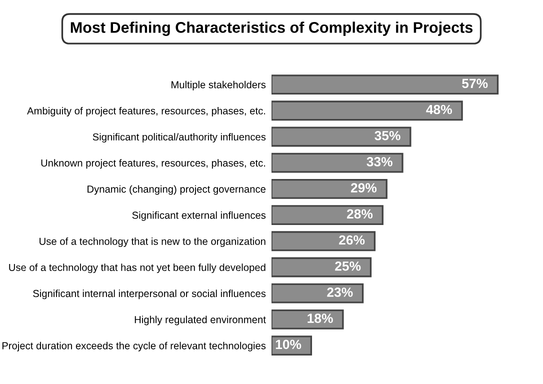 The image size is (543, 384). Describe the element at coordinates (219, 85) in the screenshot. I see `y-tick-label: Multiple stakeholders` at that location.